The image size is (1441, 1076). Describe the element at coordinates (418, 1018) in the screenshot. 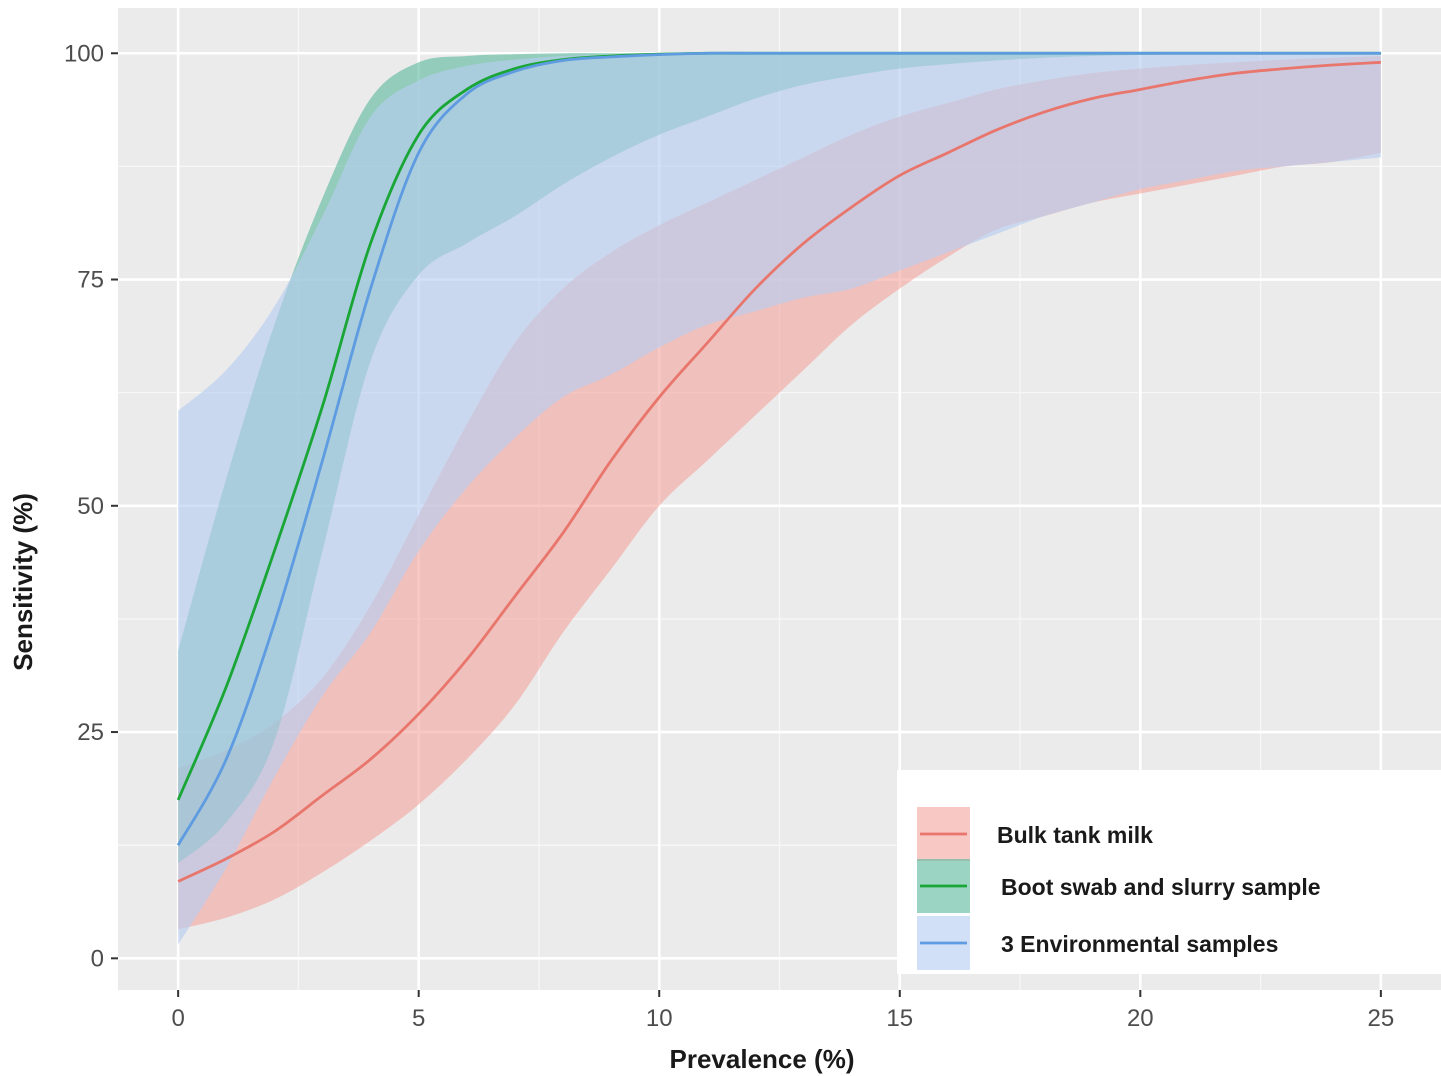

I see `x-tick-label: 5` at that location.